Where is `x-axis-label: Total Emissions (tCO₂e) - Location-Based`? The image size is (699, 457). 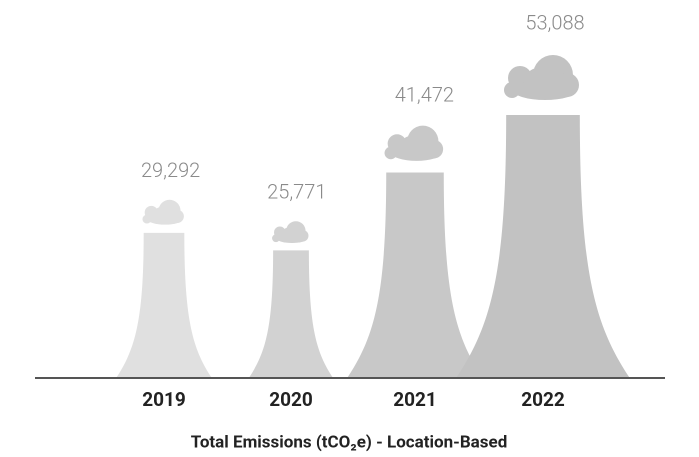
x-axis-label: Total Emissions (tCO₂e) - Location-Based is located at coordinates (349, 442).